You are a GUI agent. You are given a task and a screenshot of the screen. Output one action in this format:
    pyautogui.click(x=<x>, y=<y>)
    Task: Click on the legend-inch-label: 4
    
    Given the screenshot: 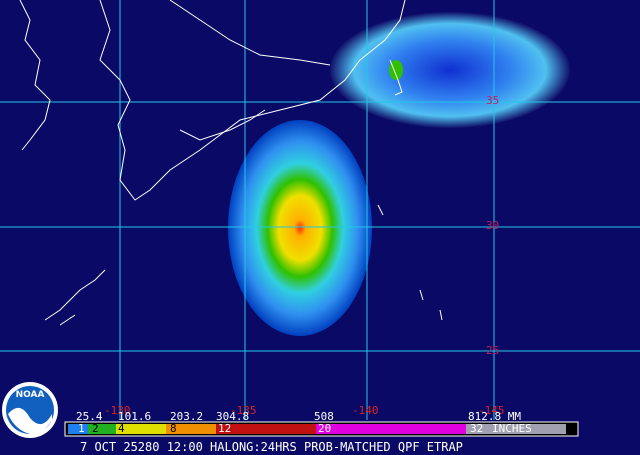 What is the action you would take?
    pyautogui.click(x=121, y=428)
    